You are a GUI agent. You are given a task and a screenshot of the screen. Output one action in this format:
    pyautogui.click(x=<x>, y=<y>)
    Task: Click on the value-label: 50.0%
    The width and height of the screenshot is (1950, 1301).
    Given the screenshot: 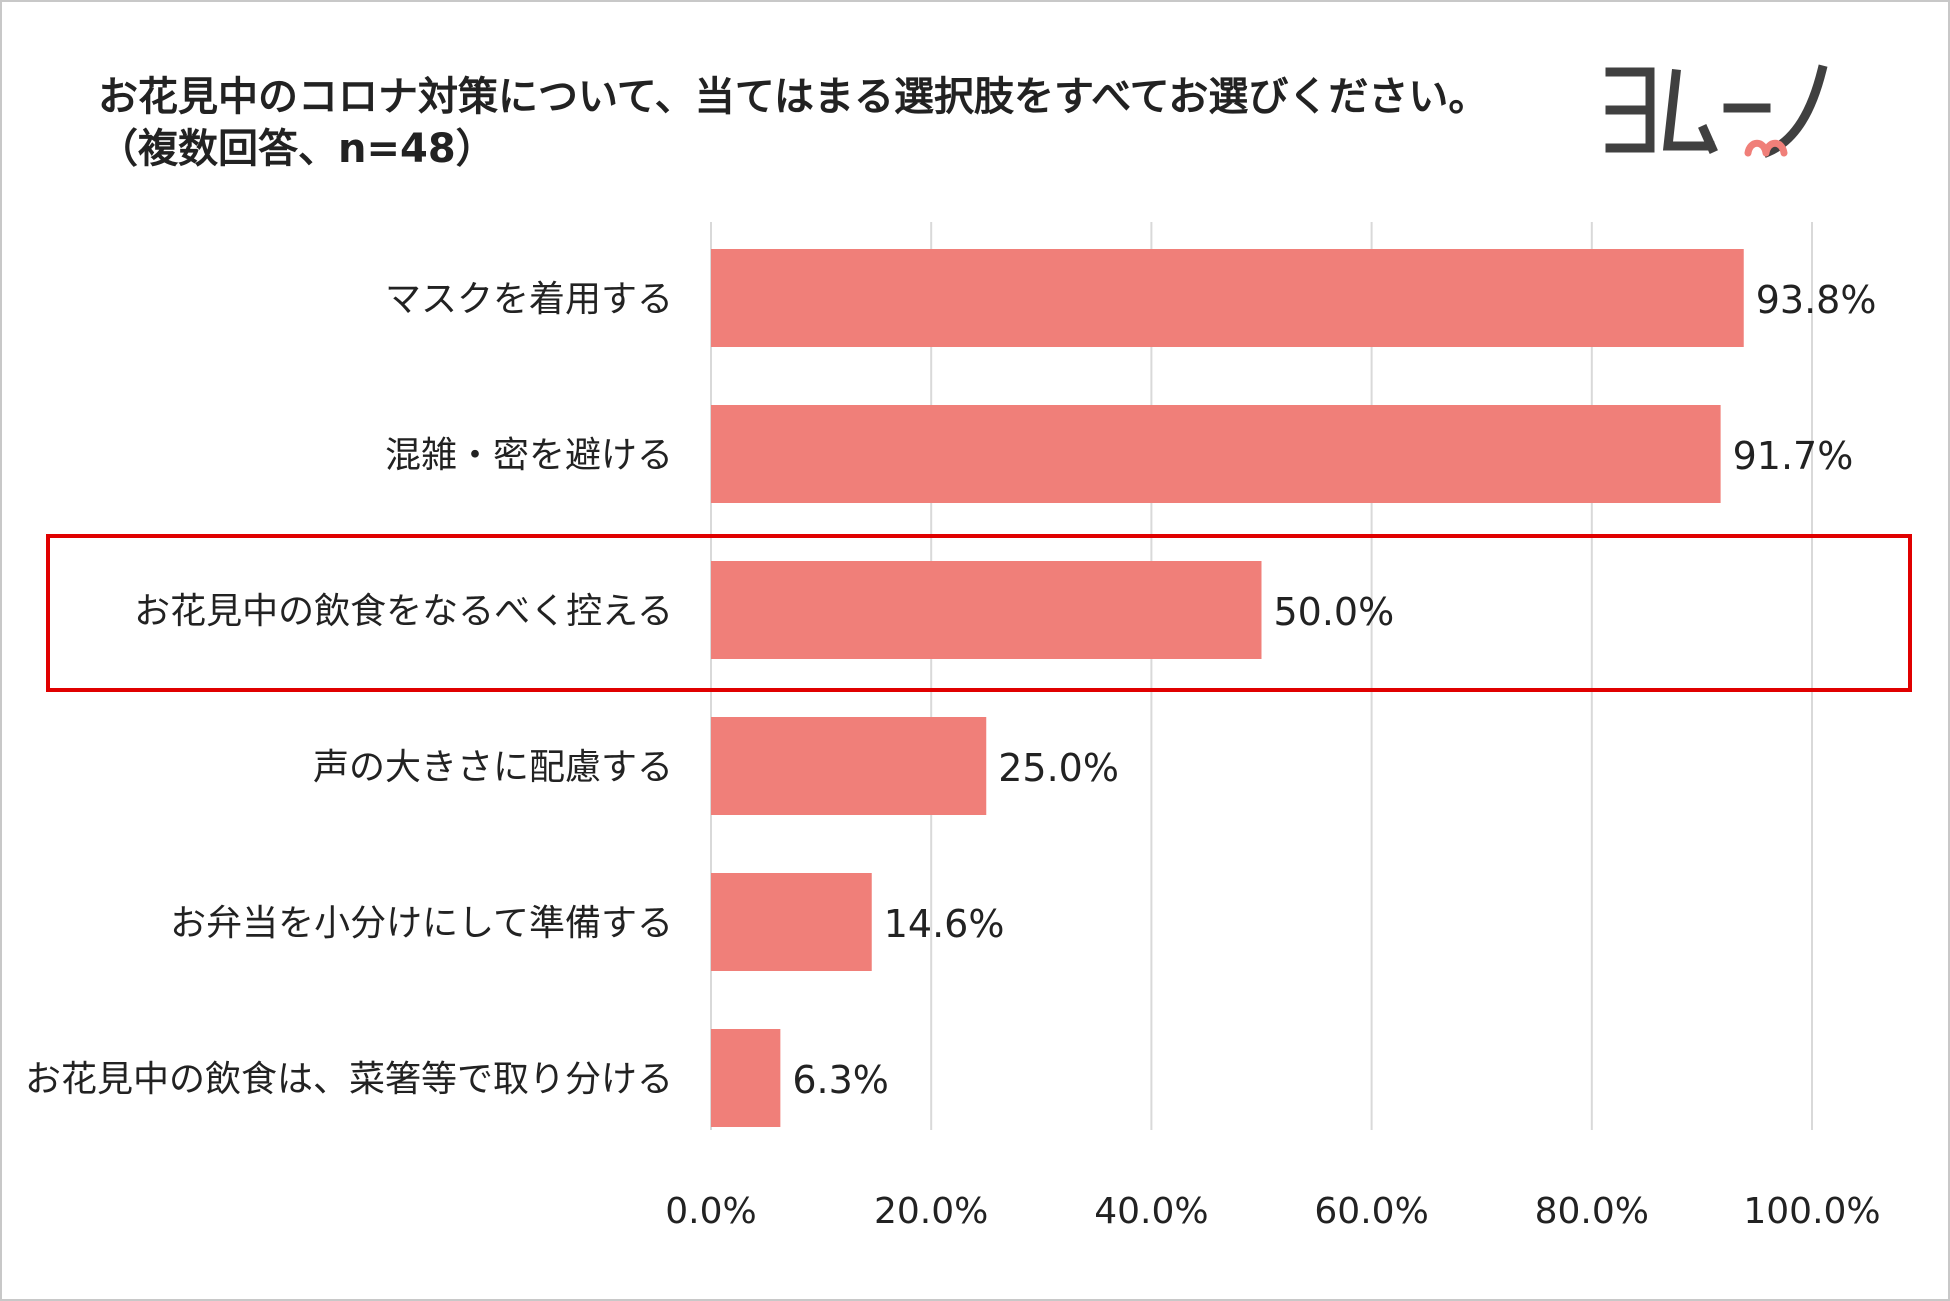 What is the action you would take?
    pyautogui.click(x=1334, y=612)
    